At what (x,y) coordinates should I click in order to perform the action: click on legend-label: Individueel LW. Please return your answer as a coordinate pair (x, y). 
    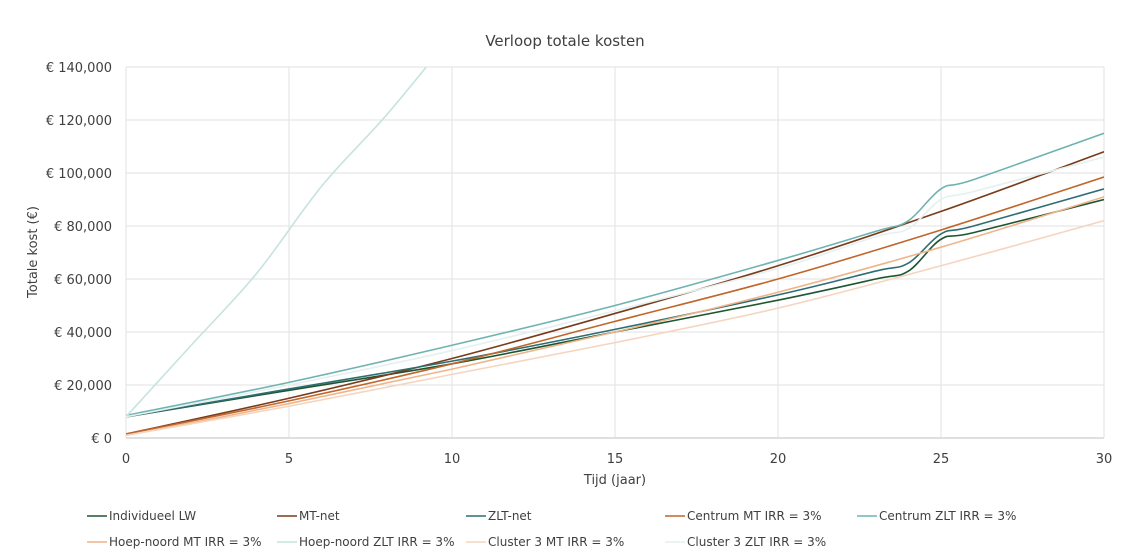
    Looking at the image, I should click on (152, 516).